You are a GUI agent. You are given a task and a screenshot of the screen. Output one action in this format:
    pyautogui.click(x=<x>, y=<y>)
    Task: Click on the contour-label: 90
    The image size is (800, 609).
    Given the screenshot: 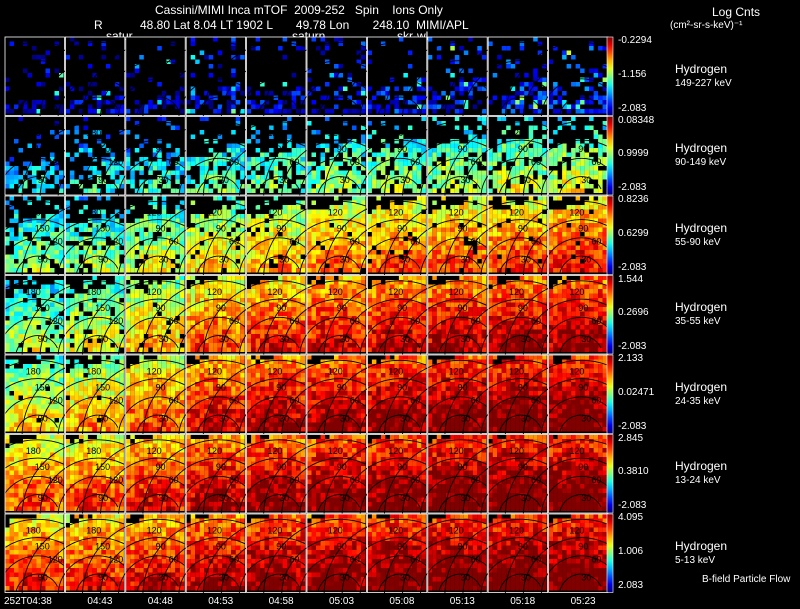 What is the action you would take?
    pyautogui.click(x=583, y=228)
    